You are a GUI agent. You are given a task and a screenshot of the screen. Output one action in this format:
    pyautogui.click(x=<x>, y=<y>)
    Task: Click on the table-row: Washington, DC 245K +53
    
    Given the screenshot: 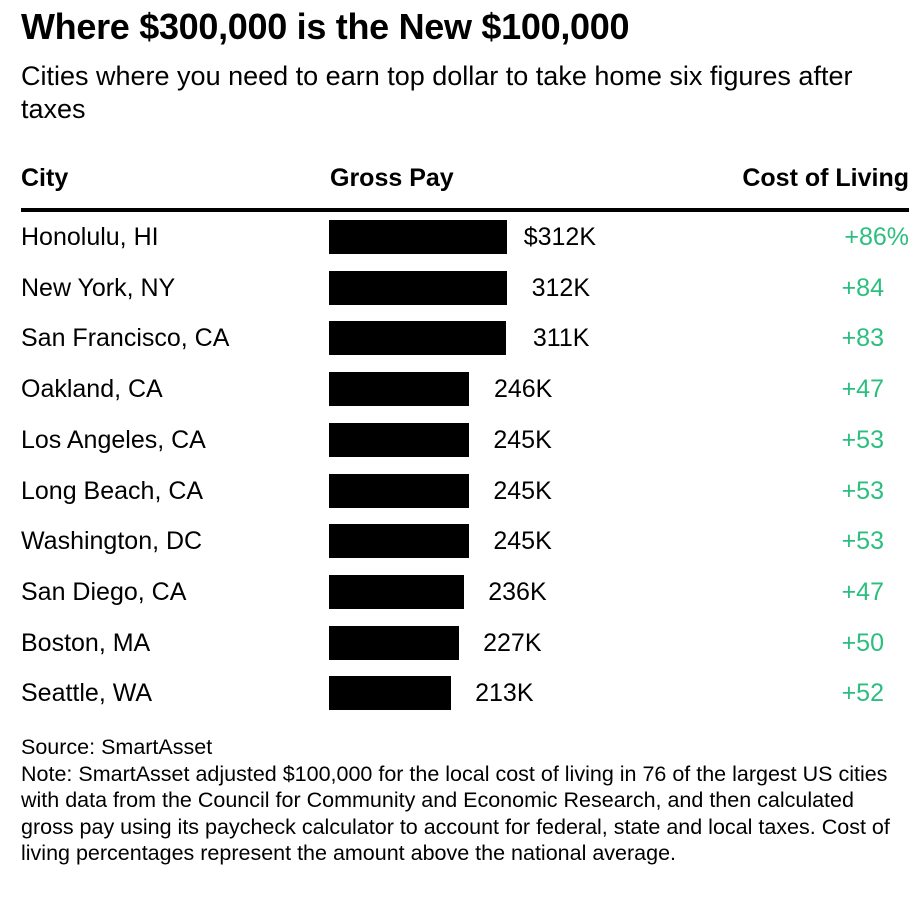 What is the action you would take?
    pyautogui.click(x=461, y=541)
    